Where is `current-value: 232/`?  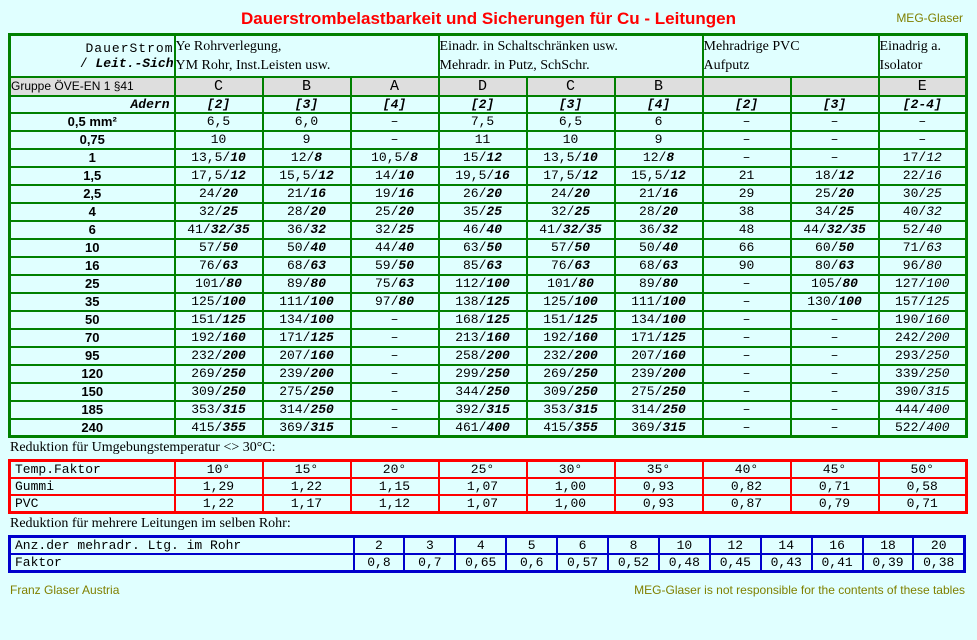
current-value: 232/ is located at coordinates (559, 355).